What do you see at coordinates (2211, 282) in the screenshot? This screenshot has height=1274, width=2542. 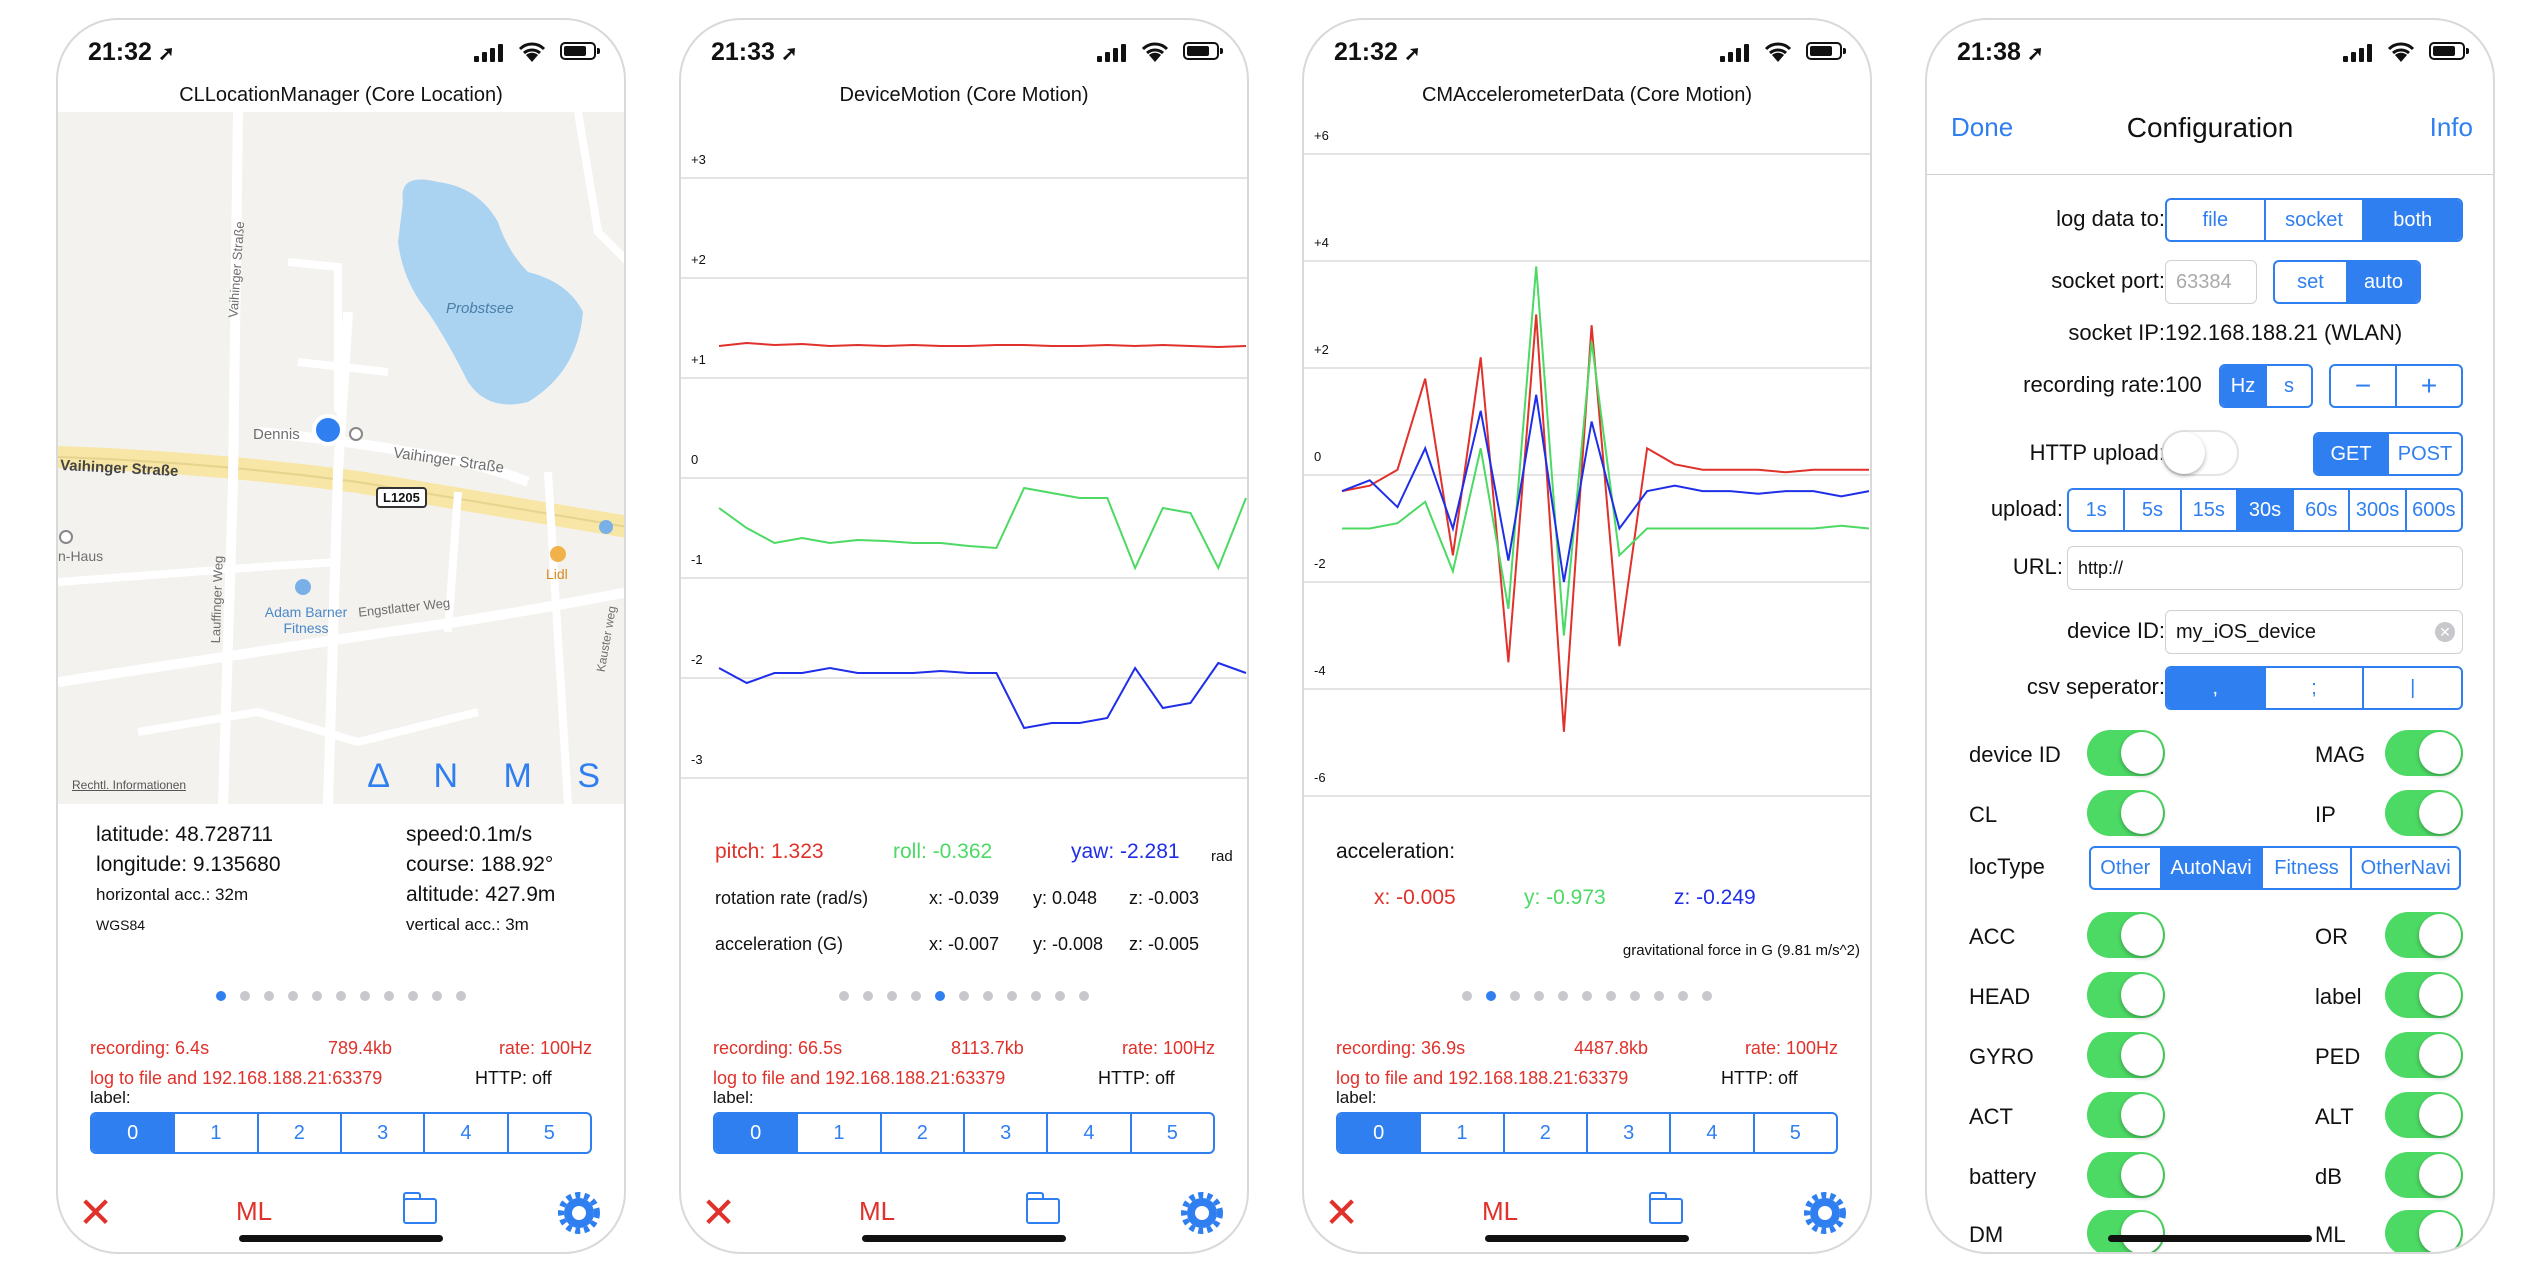 I see `socket-port-field: 63384` at bounding box center [2211, 282].